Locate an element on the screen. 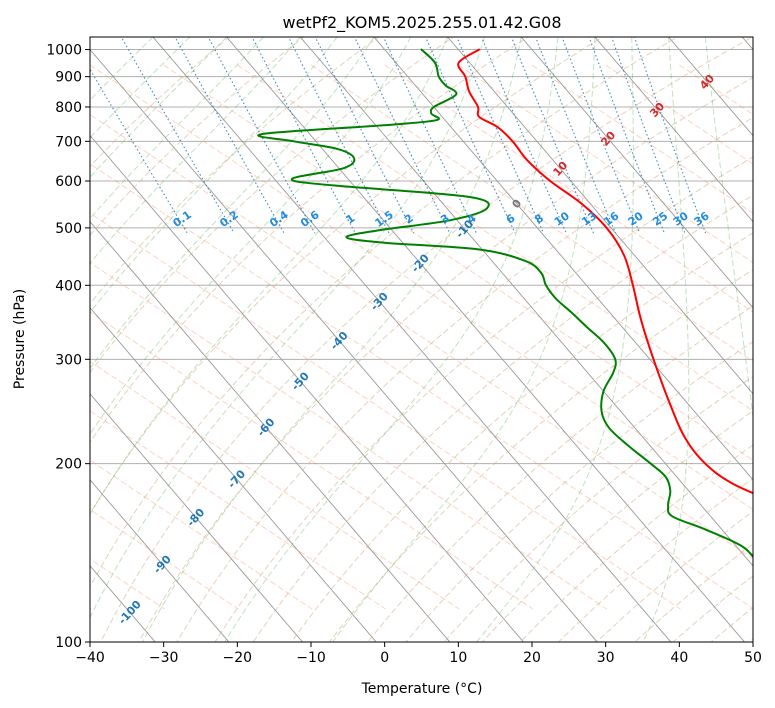 This screenshot has width=775, height=708. x-axis-ticks: −40 −30 −20 −10 0 10 20 30 40 50 is located at coordinates (418, 654).